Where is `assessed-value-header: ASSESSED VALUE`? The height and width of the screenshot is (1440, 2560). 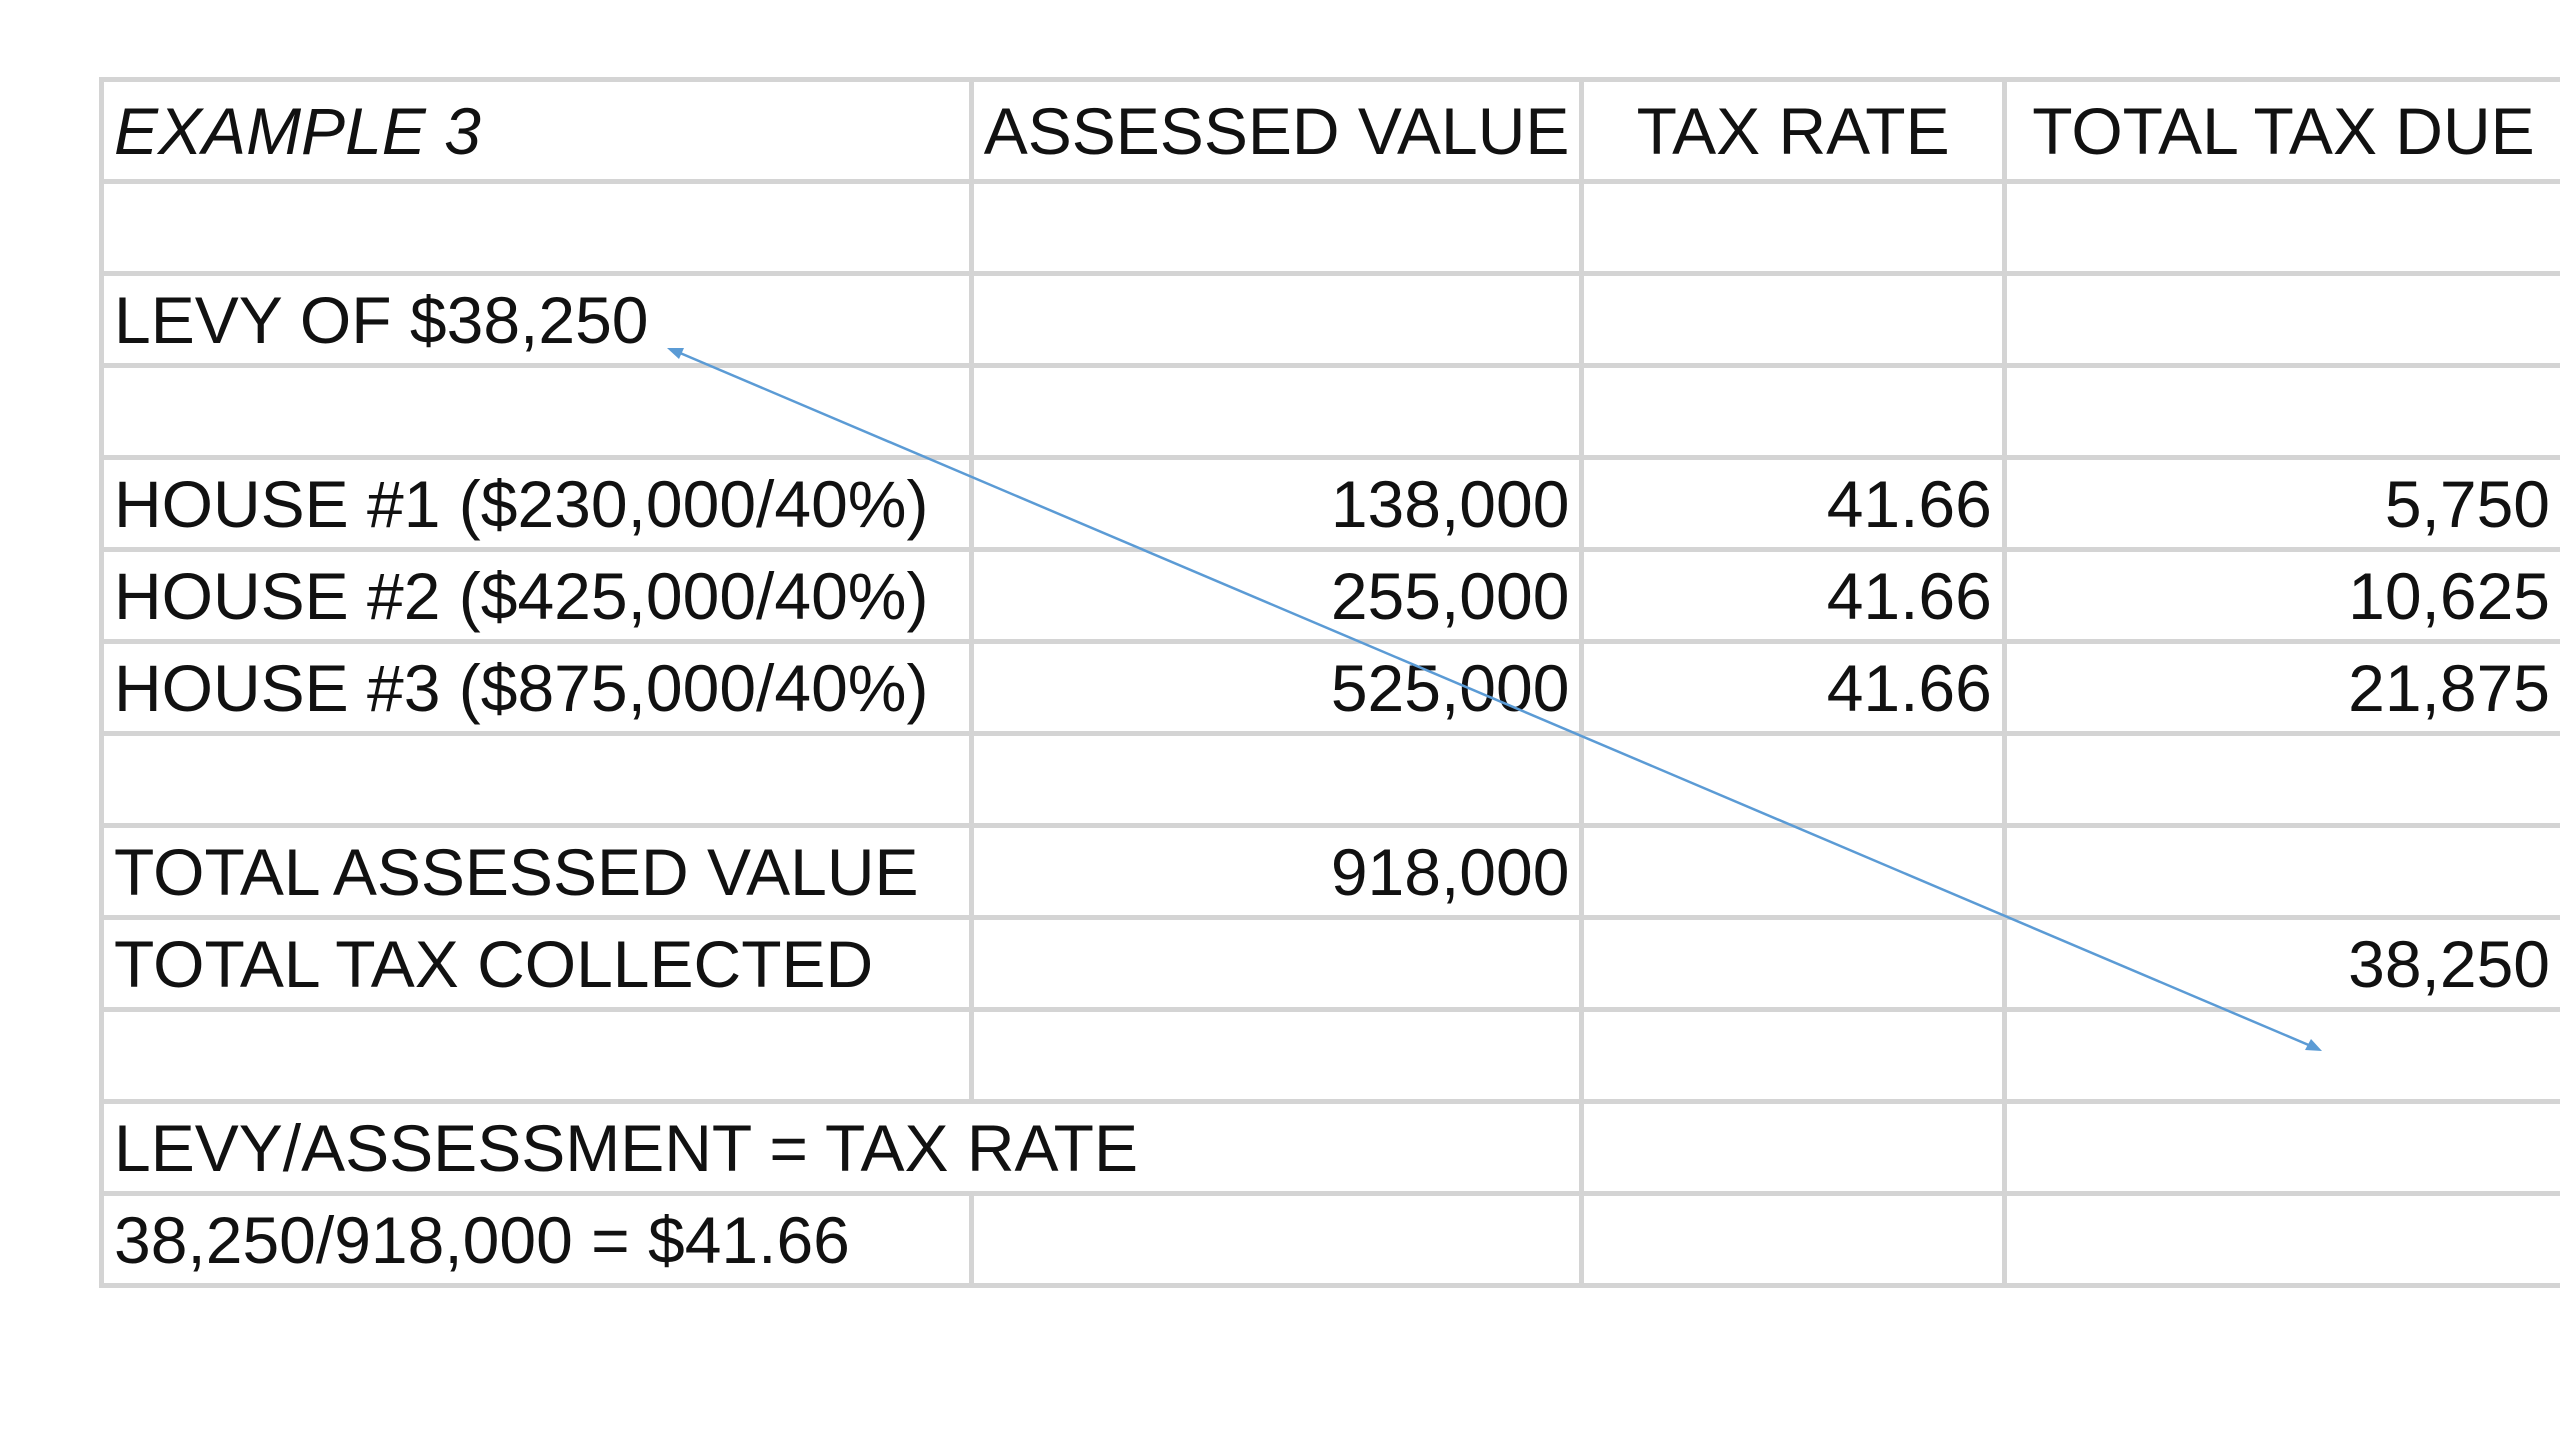
assessed-value-header: ASSESSED VALUE is located at coordinates (1276, 130).